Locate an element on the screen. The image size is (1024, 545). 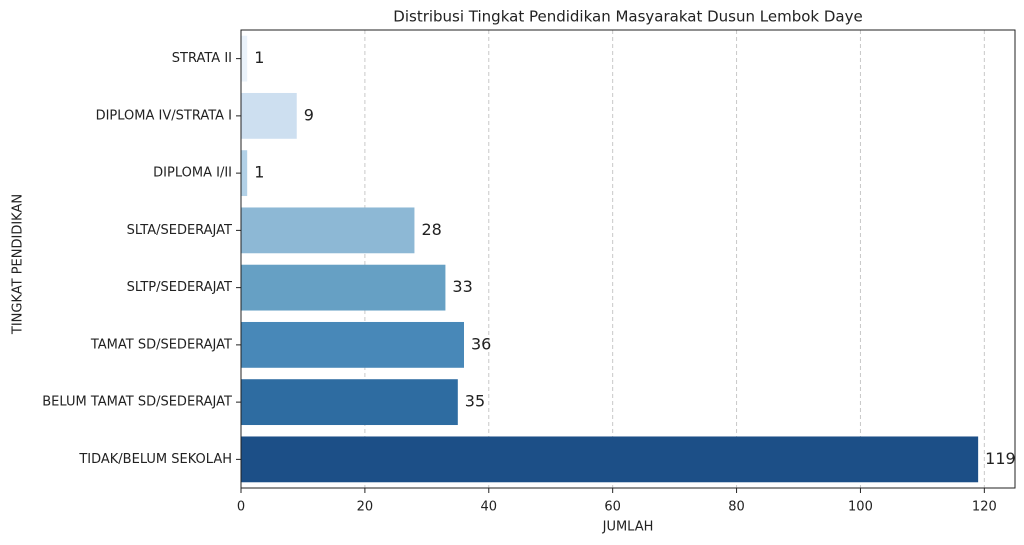
value-label: 9 is located at coordinates (309, 114).